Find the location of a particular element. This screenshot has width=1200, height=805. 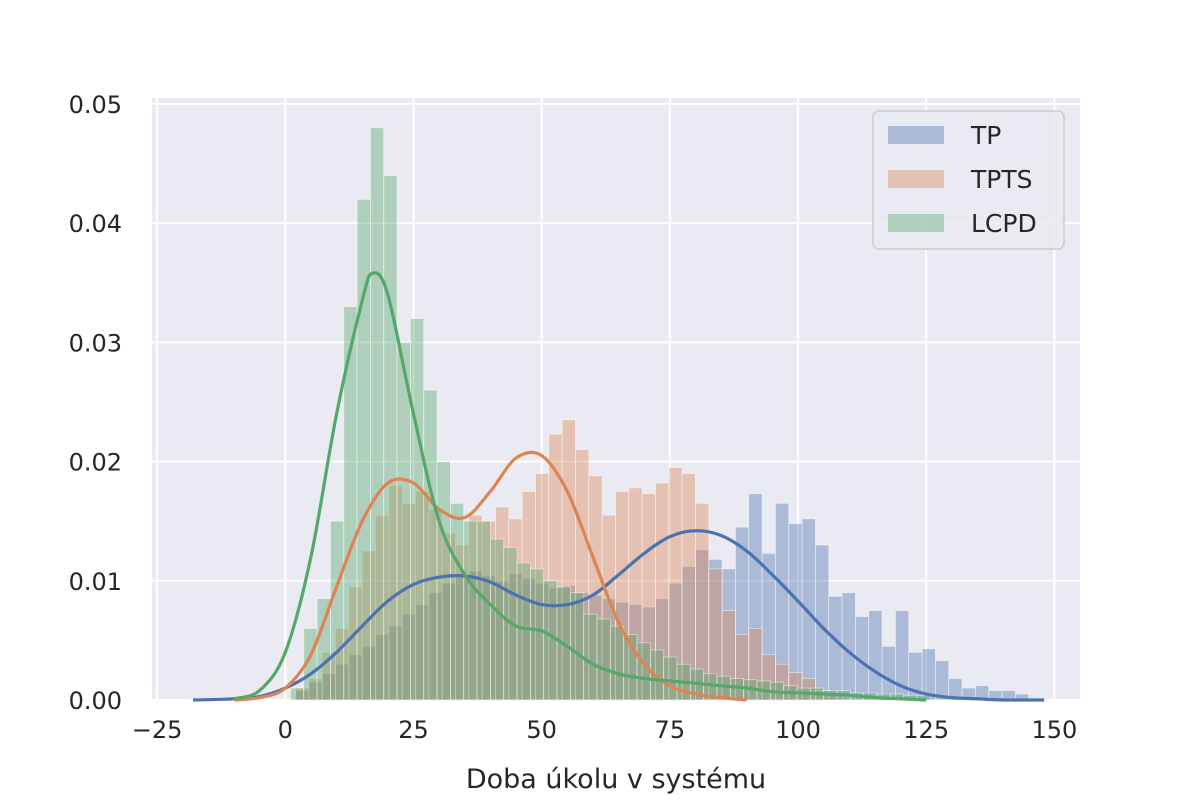

x-tick-label: 100 is located at coordinates (798, 730).